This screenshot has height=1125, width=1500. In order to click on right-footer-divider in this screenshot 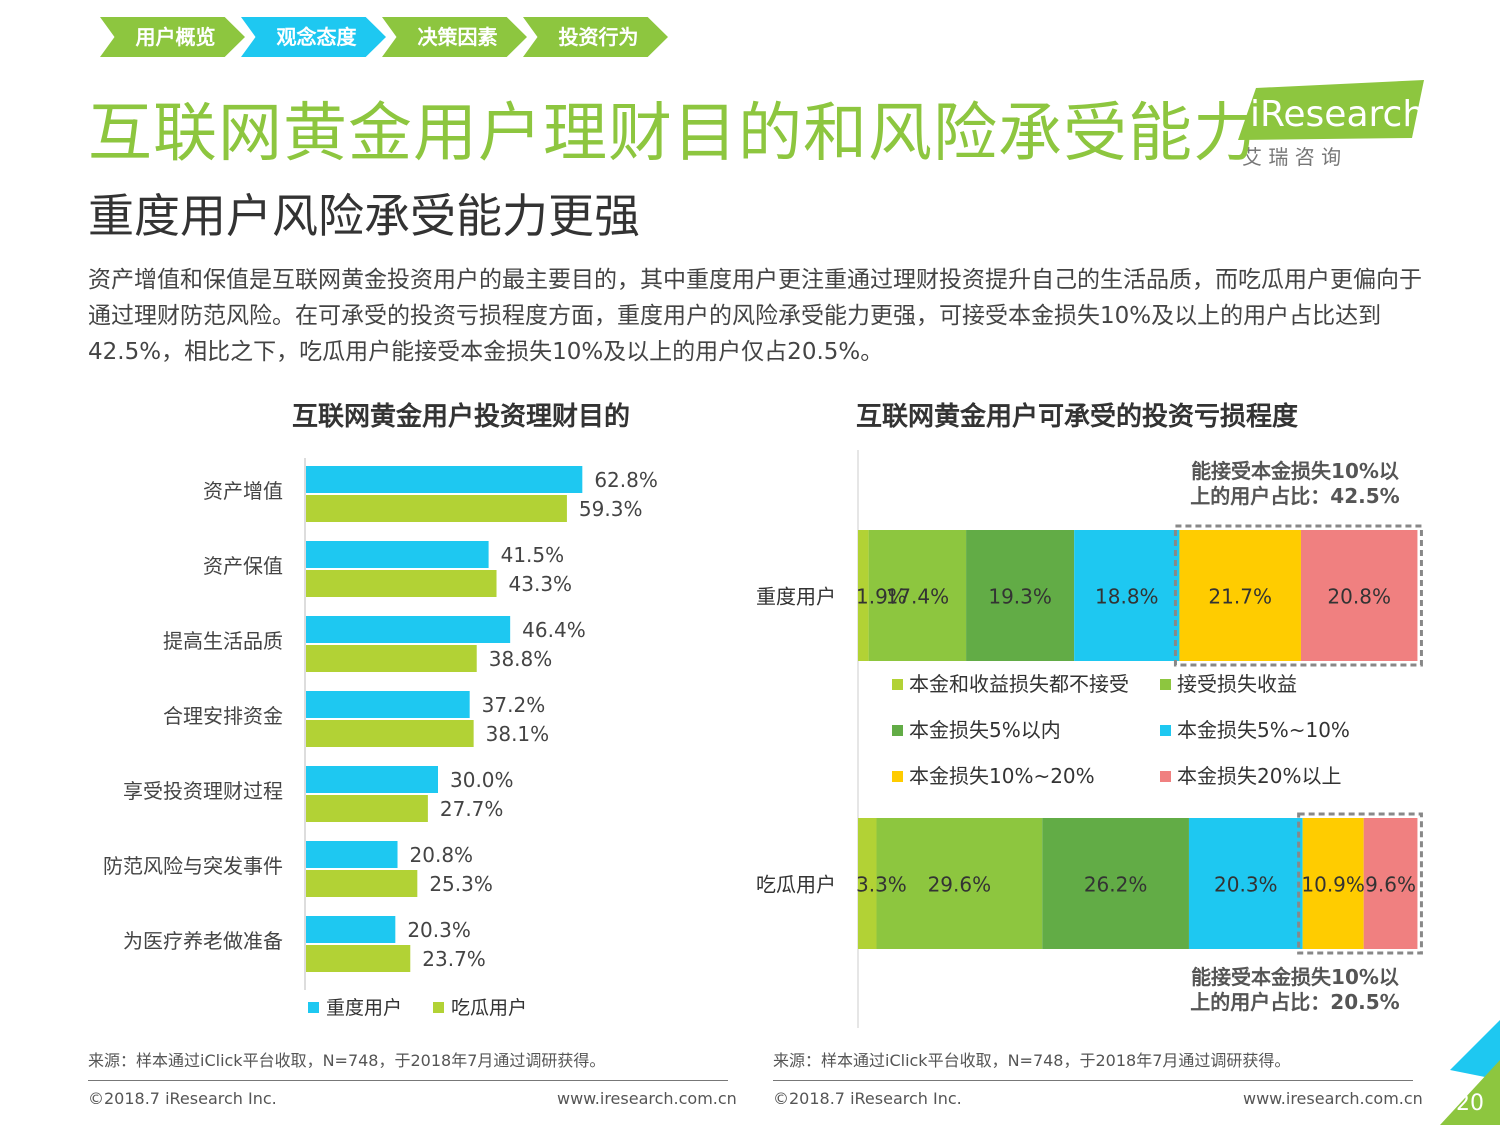, I will do `click(1093, 1080)`.